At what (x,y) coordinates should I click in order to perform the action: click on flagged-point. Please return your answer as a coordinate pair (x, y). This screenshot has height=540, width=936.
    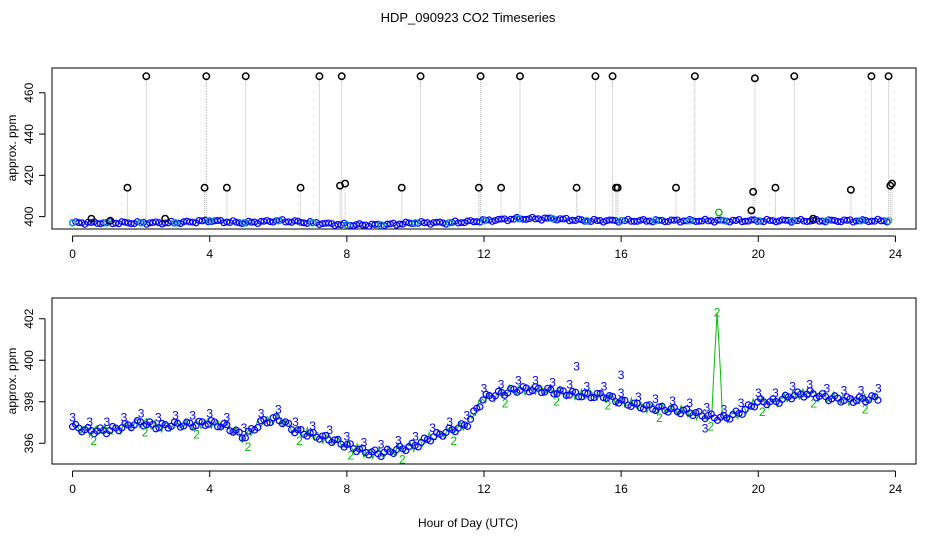
    Looking at the image, I should click on (719, 212).